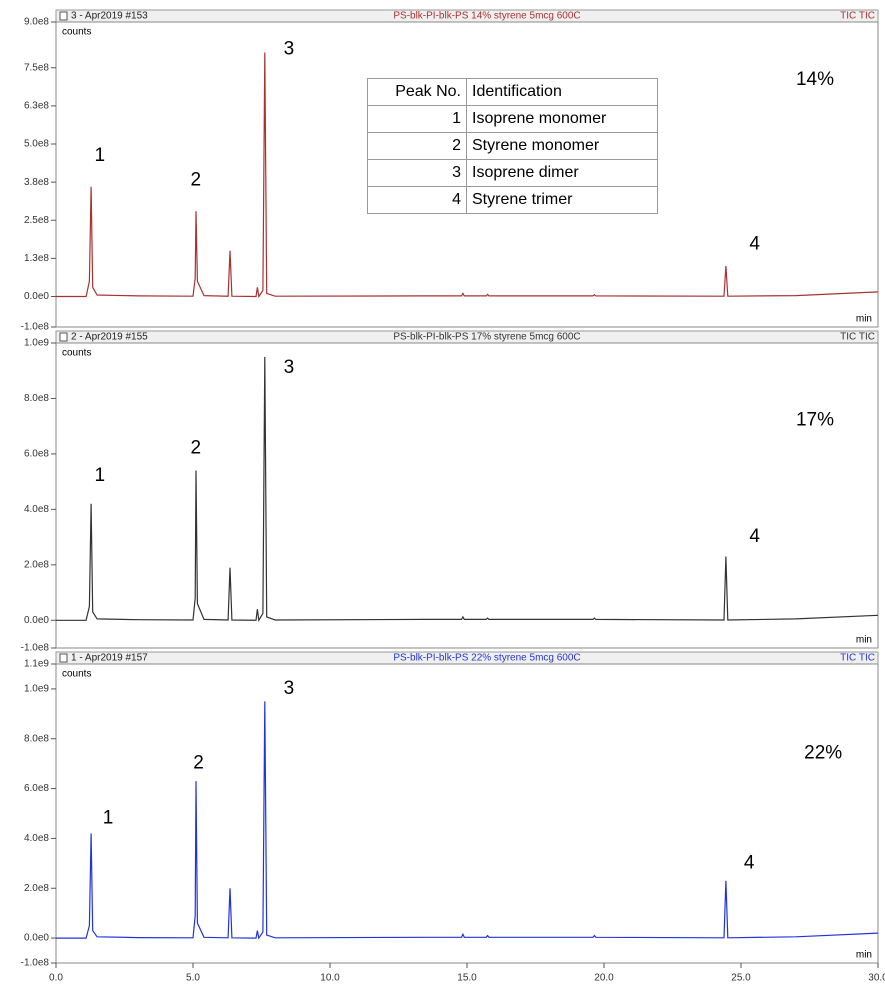 This screenshot has height=985, width=885. I want to click on x-tick-label: 20.0, so click(604, 978).